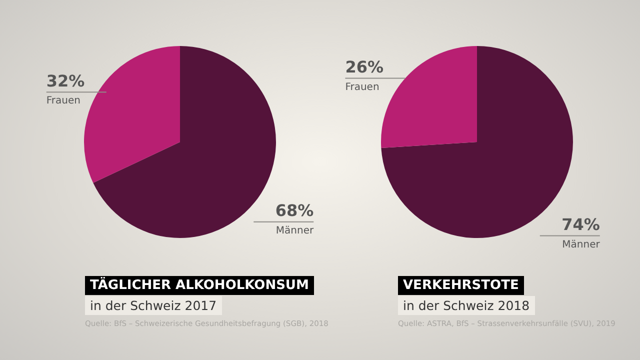  Describe the element at coordinates (364, 66) in the screenshot. I see `data-label: 26%` at that location.